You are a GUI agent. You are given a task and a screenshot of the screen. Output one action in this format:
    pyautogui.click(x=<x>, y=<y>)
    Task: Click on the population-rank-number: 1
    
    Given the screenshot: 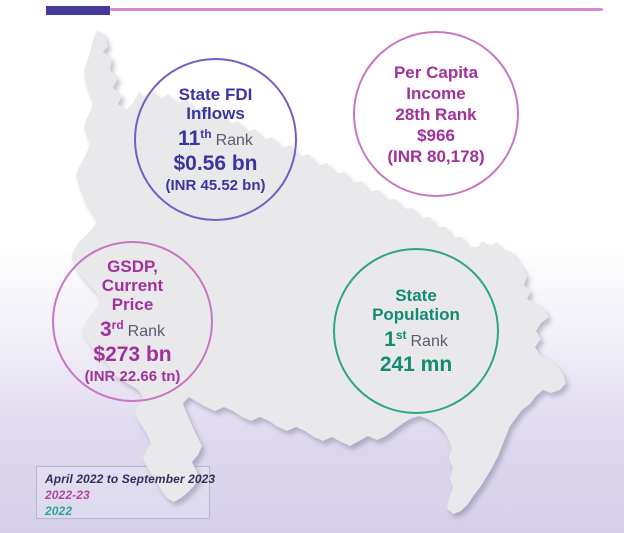 What is the action you would take?
    pyautogui.click(x=390, y=339)
    